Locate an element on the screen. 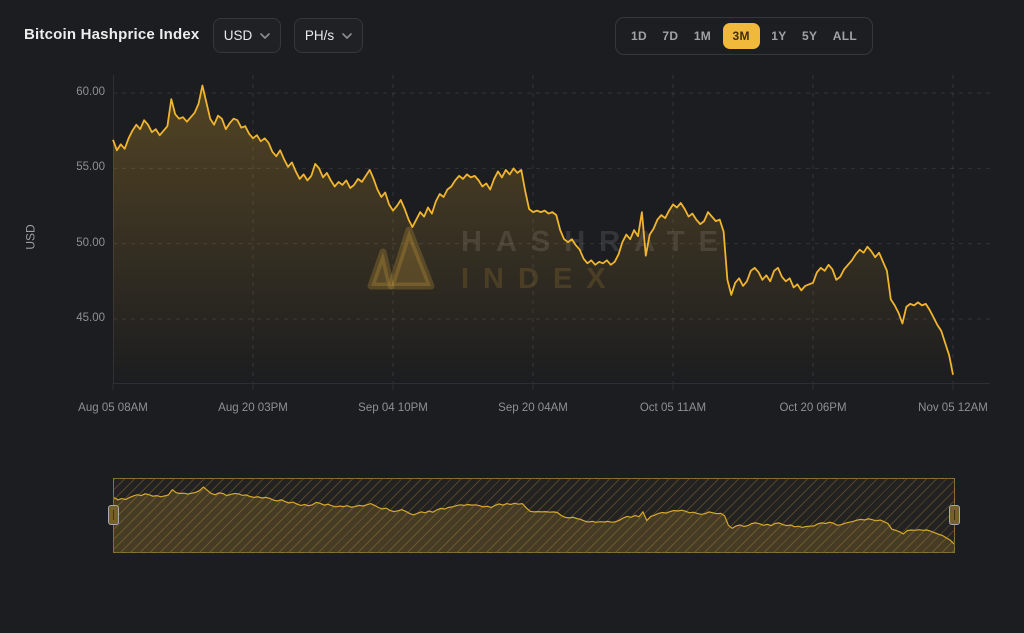  time-range-selector: 1D 7D 1M 3M 1Y 5Y ALL is located at coordinates (744, 36).